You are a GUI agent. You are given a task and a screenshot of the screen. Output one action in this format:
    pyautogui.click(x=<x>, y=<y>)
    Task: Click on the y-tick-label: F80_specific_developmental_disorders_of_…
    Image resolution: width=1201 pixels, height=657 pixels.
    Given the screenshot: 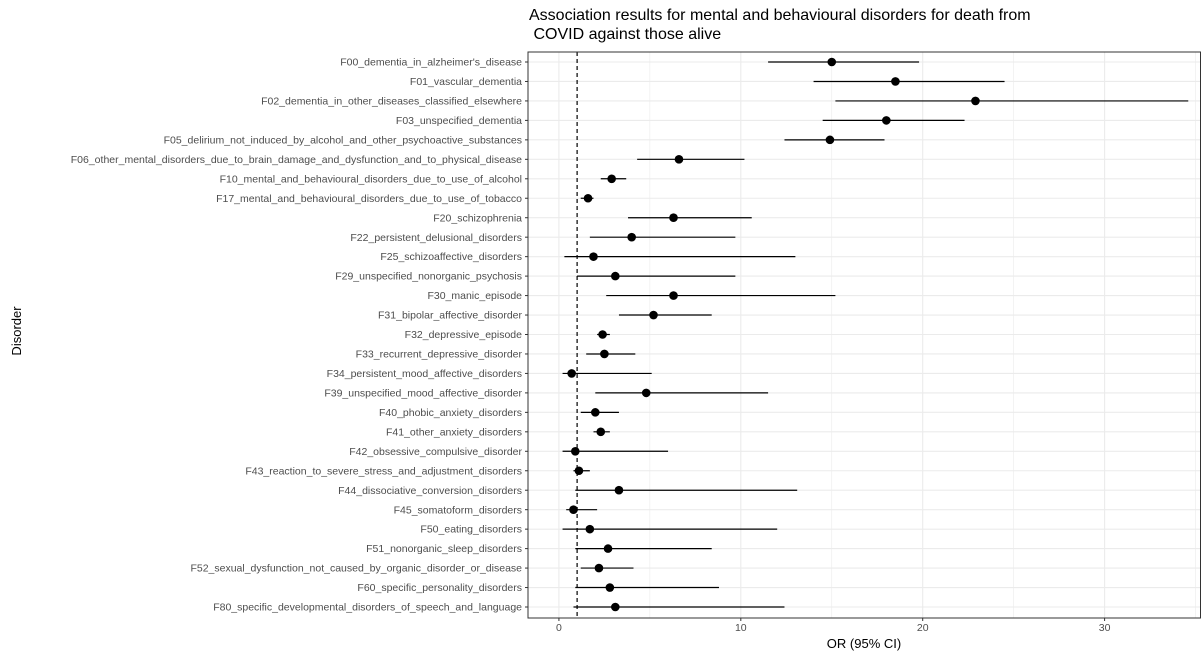 What is the action you would take?
    pyautogui.click(x=367, y=608)
    